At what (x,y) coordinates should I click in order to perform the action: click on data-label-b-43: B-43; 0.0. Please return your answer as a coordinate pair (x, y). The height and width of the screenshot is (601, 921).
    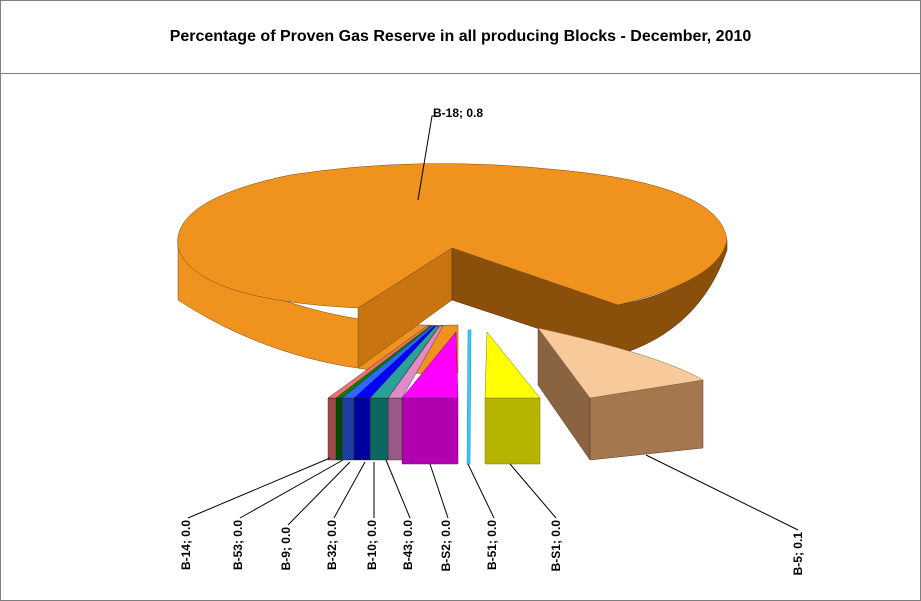
    Looking at the image, I should click on (408, 545).